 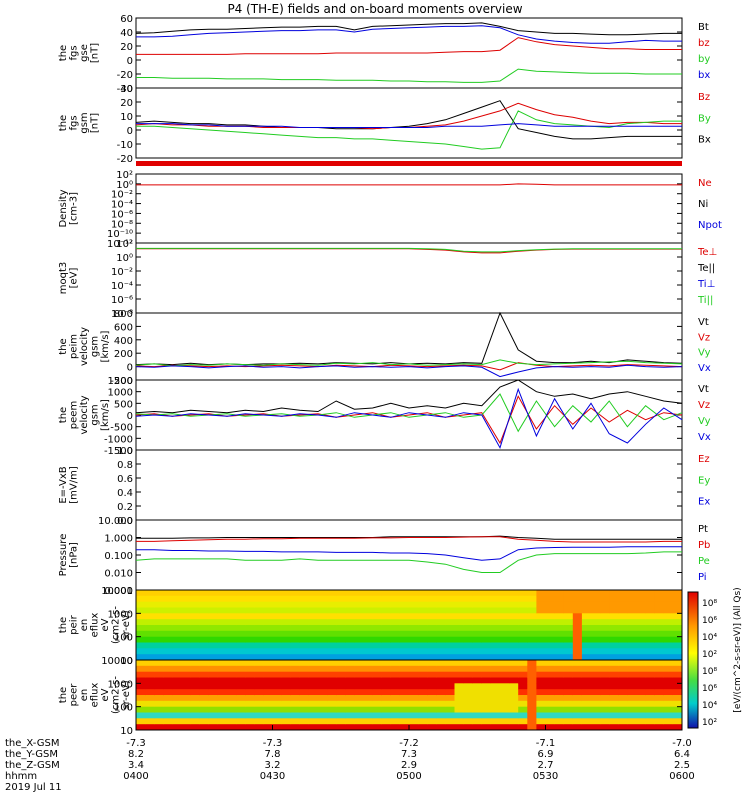 I want to click on series-line-bz, so click(x=408, y=116).